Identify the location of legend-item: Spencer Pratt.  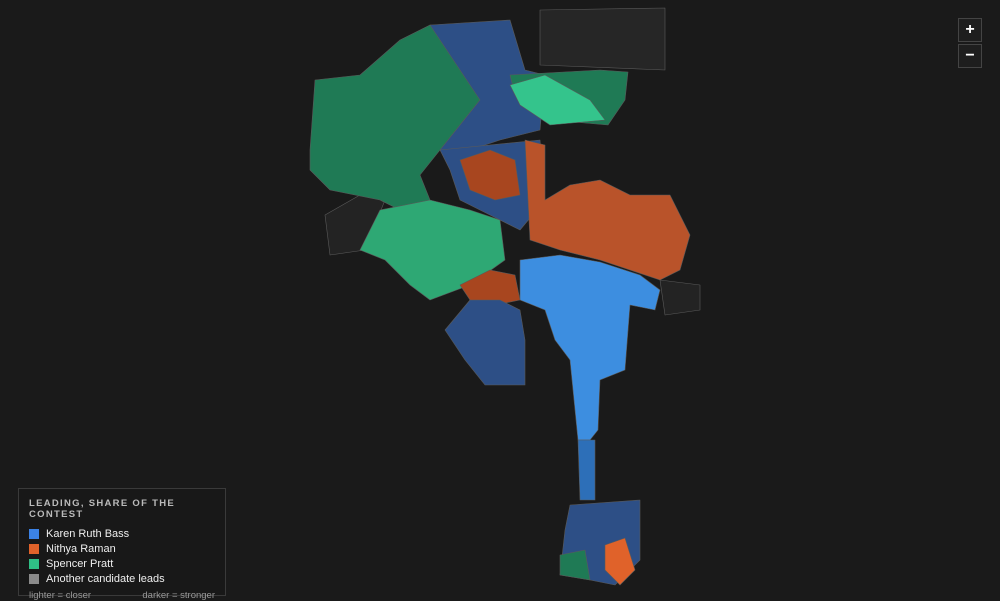
(122, 563).